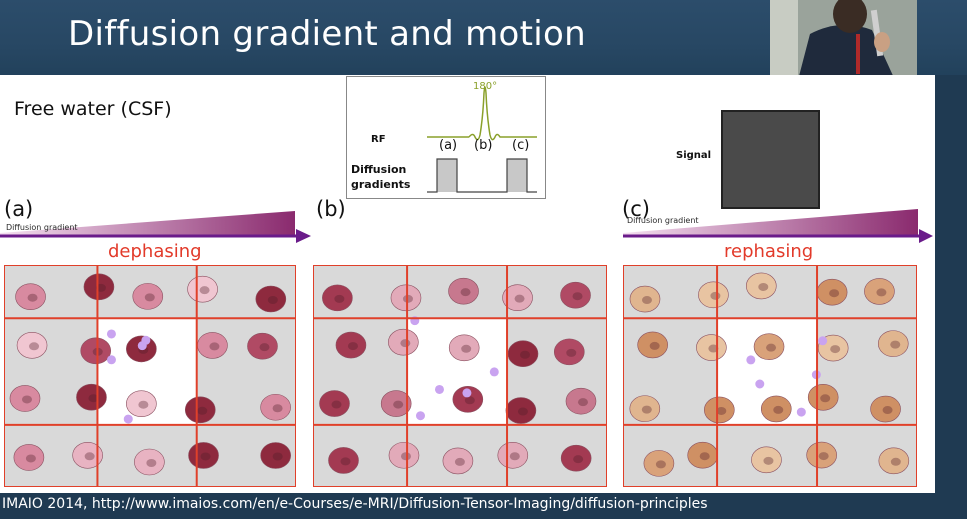 Image resolution: width=967 pixels, height=519 pixels. I want to click on time-label-c: (c), so click(520, 145).